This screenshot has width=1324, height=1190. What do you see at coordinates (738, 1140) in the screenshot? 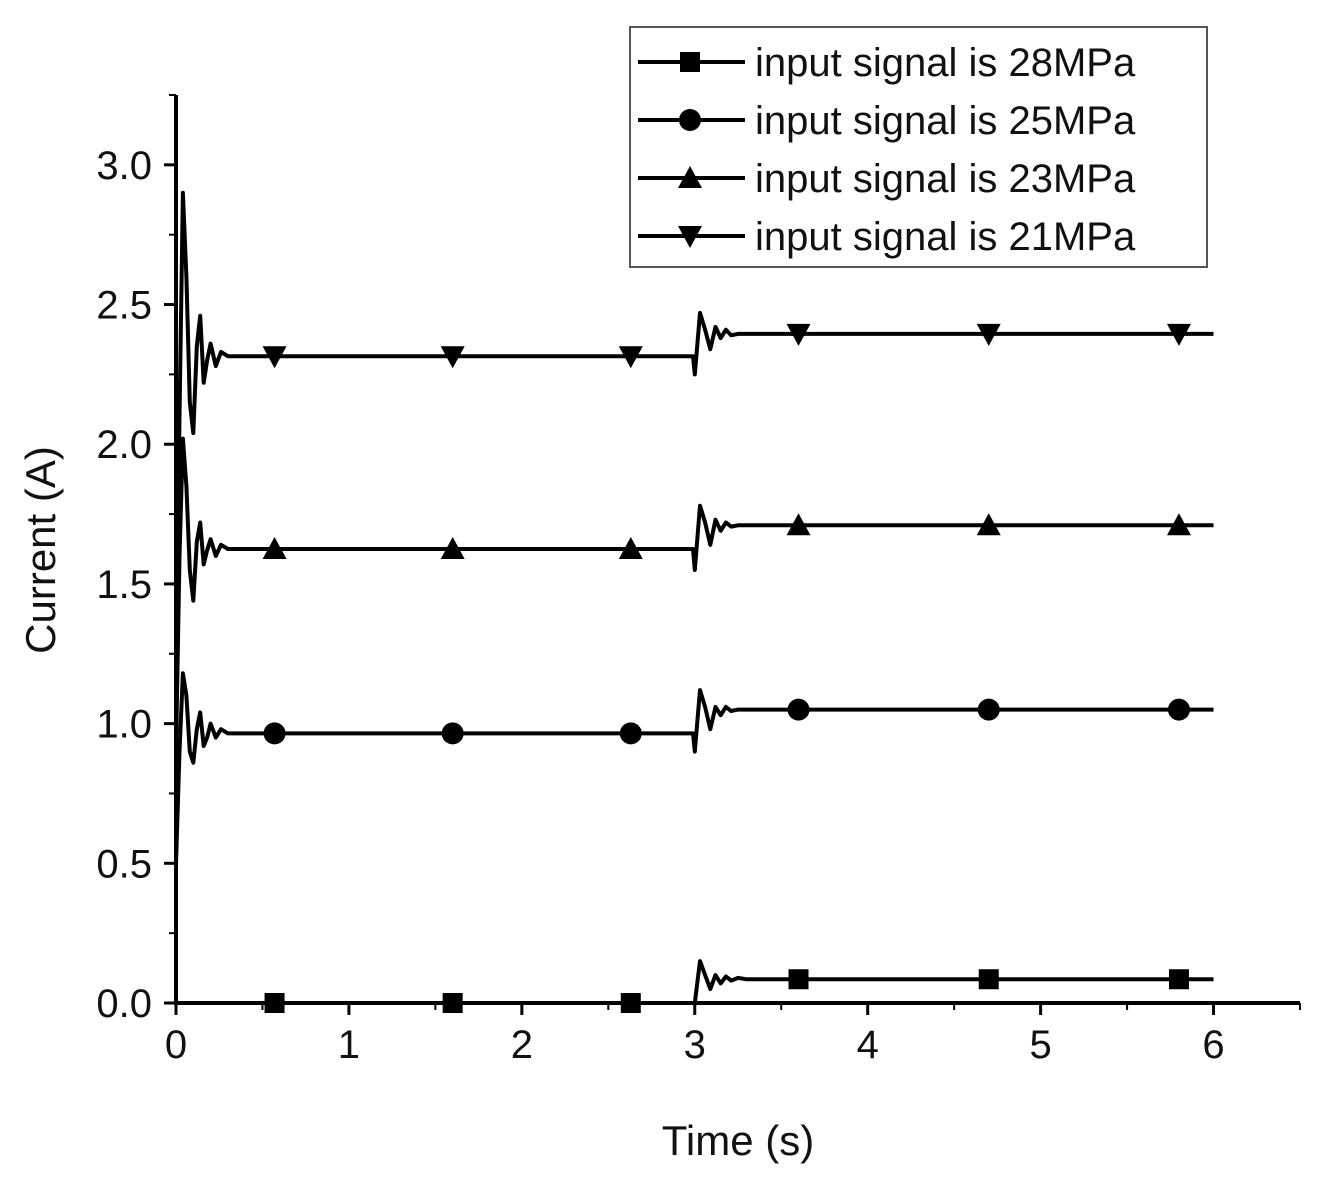
I see `x-axis-title: Time (s)` at bounding box center [738, 1140].